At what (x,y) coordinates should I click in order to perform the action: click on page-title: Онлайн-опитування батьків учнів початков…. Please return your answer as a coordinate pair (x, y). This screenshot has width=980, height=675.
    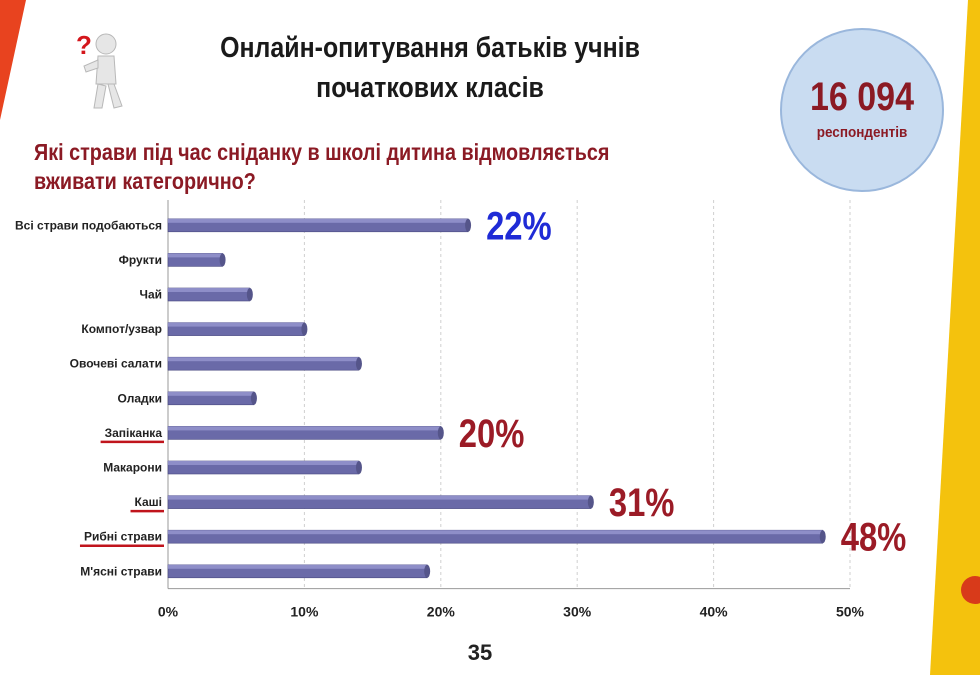
    Looking at the image, I should click on (430, 68).